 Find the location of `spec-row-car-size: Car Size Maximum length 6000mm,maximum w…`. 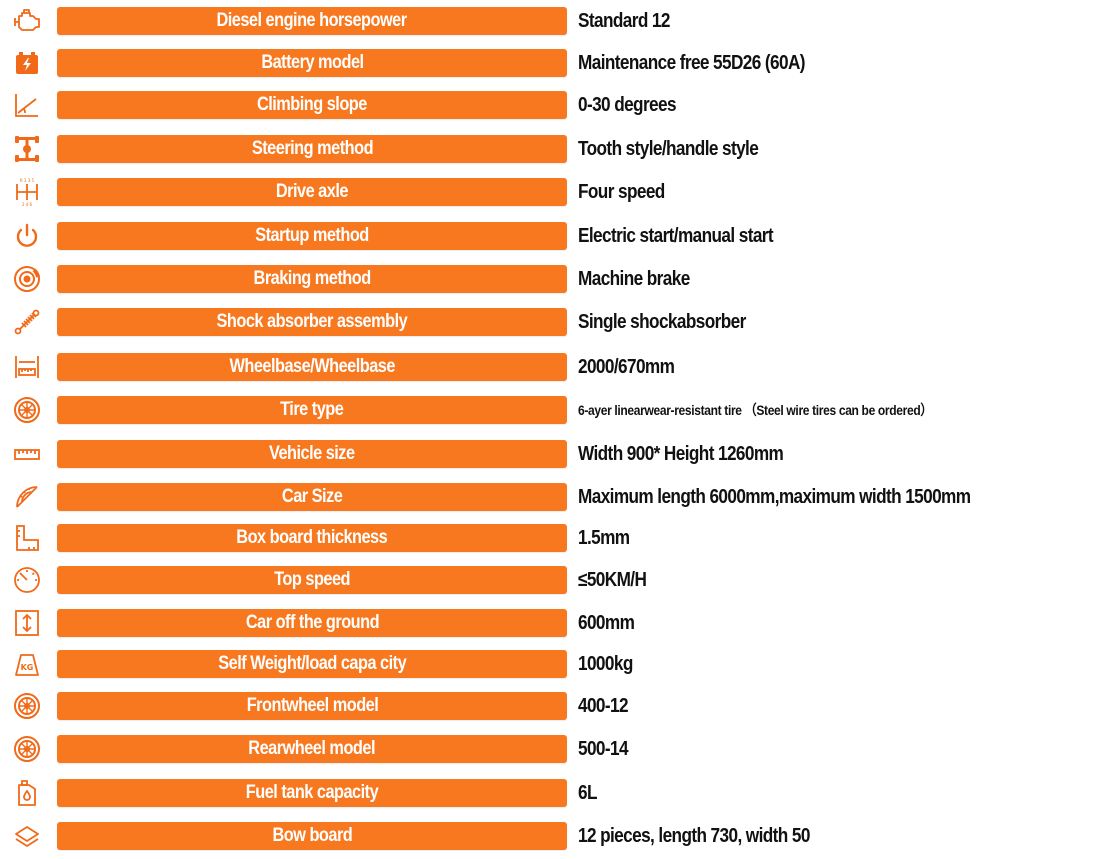

spec-row-car-size: Car Size Maximum length 6000mm,maximum w… is located at coordinates (550, 497).